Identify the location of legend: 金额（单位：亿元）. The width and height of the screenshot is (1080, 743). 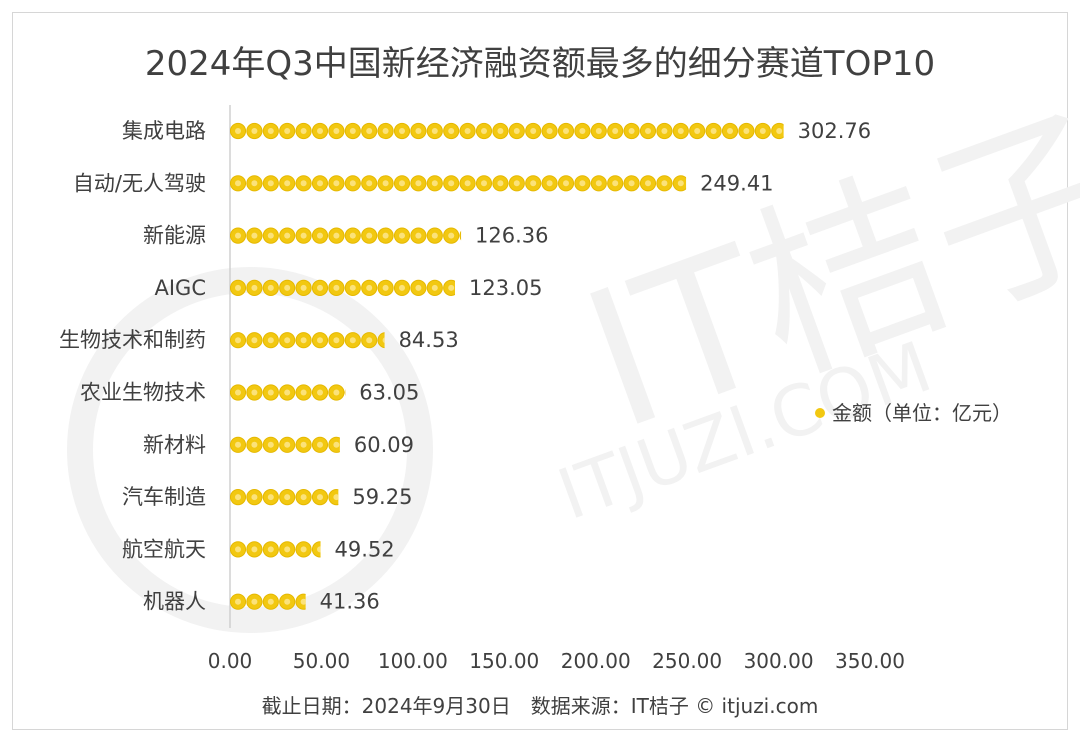
(913, 413).